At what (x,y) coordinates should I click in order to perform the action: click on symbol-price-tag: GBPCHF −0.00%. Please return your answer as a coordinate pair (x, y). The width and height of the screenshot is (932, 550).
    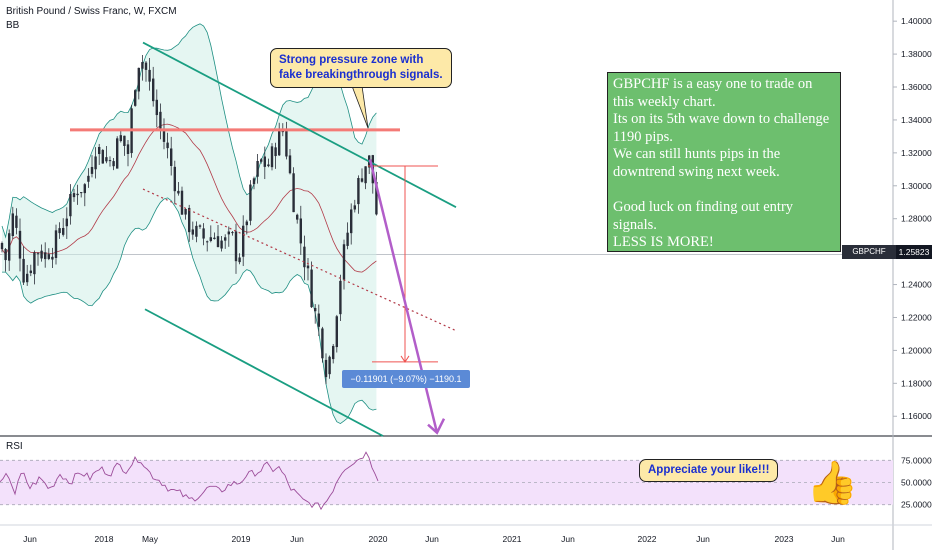
    Looking at the image, I should click on (869, 257).